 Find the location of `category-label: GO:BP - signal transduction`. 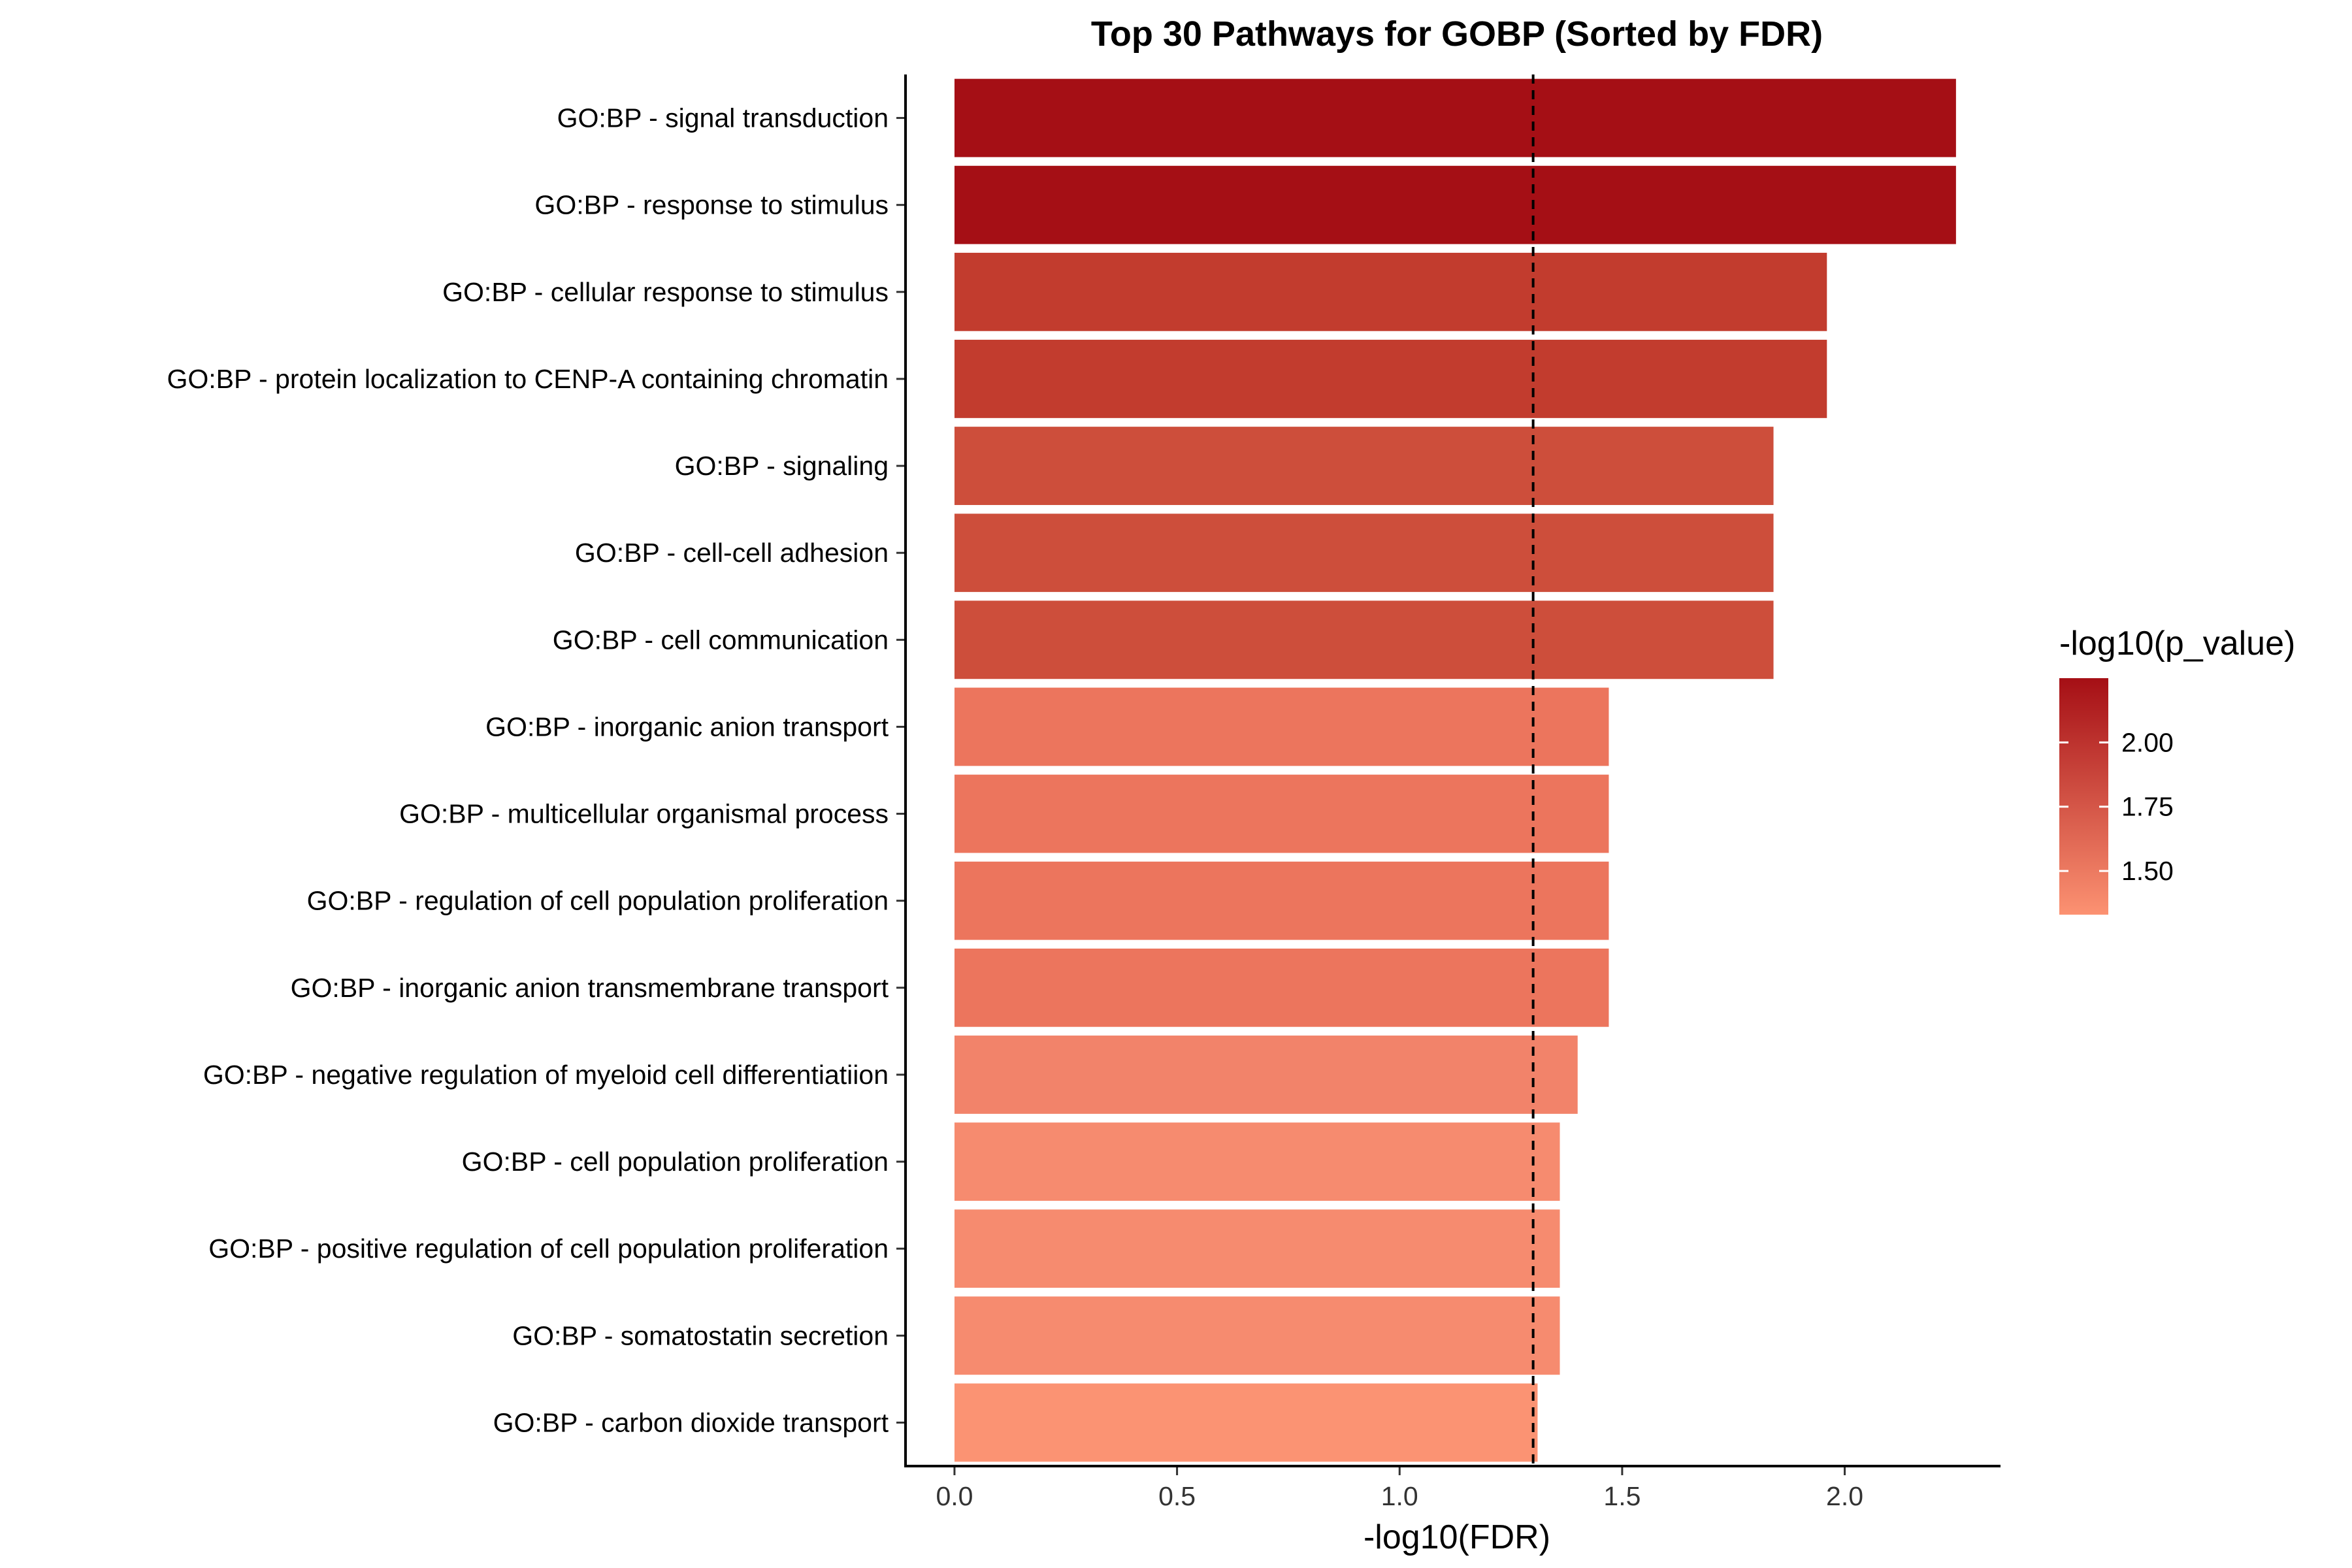

category-label: GO:BP - signal transduction is located at coordinates (723, 118).